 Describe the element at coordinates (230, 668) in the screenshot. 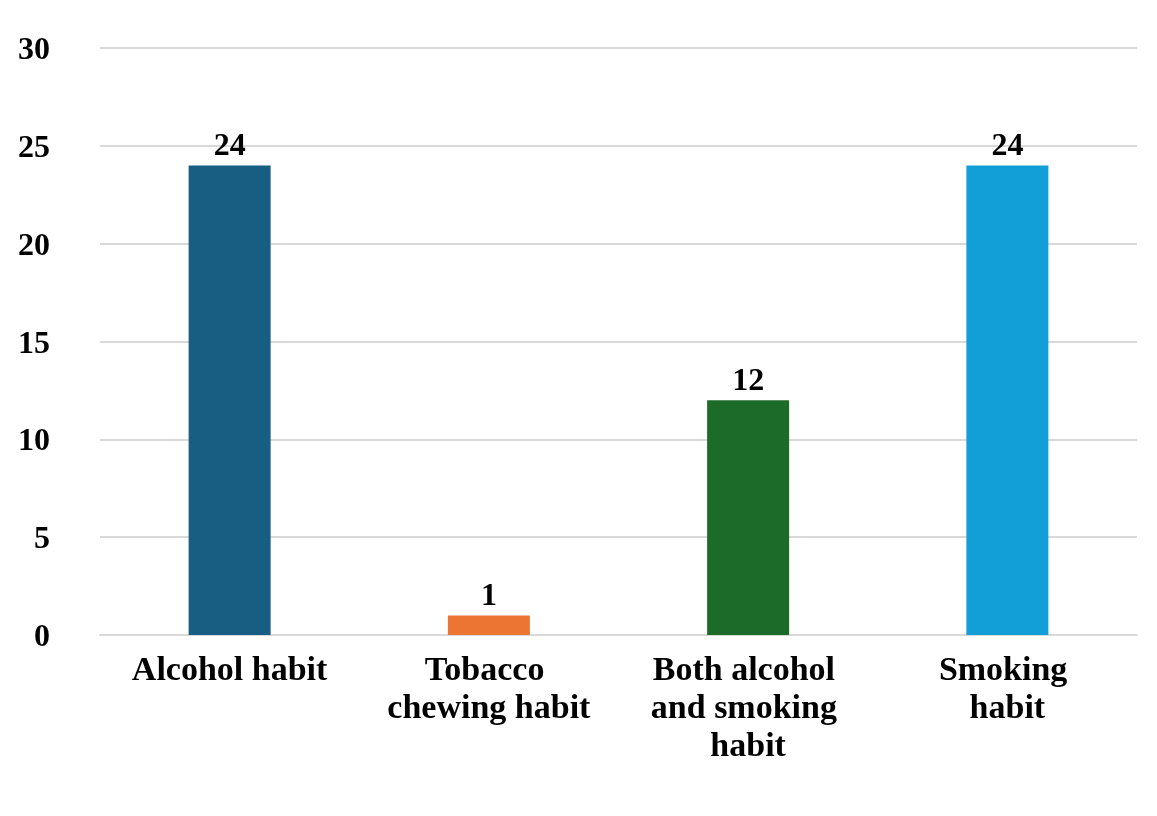

I see `x-tick-label: Alcohol habit` at that location.